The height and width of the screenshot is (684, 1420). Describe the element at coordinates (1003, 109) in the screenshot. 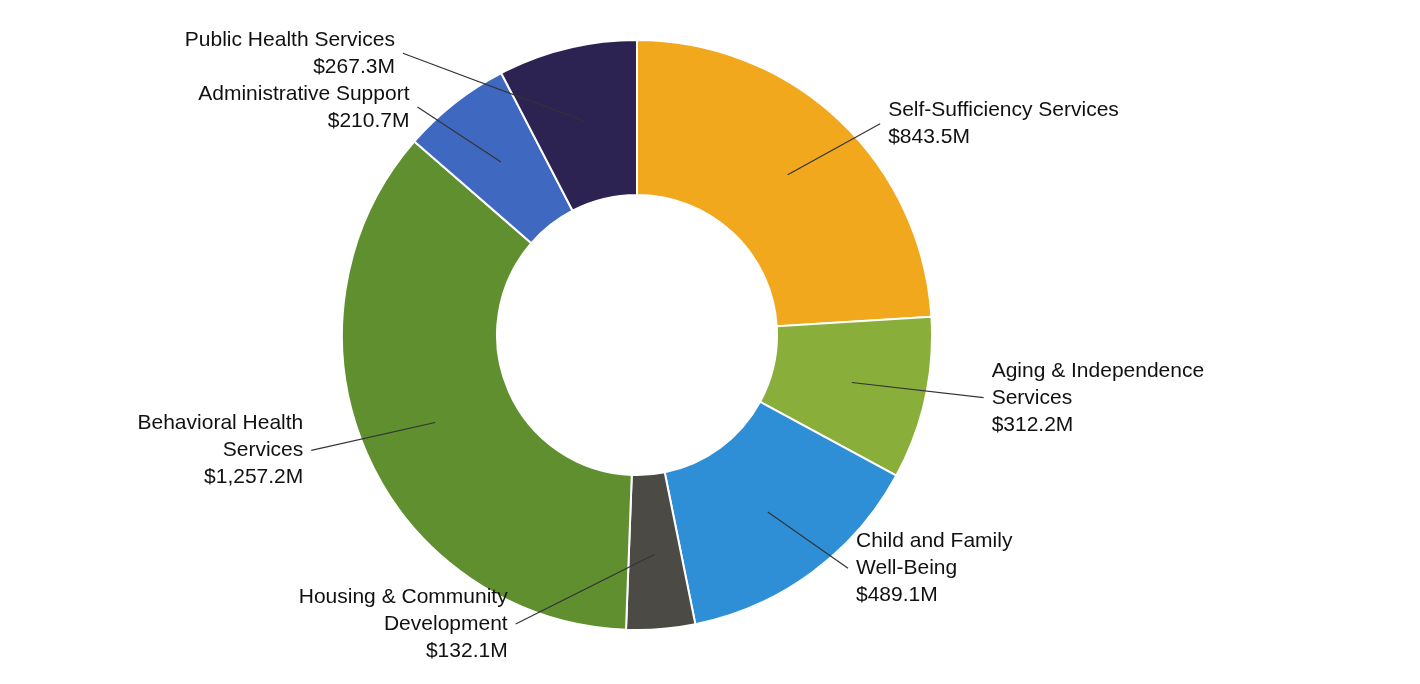

I see `slice-label: Self-Sufficiency Services` at that location.